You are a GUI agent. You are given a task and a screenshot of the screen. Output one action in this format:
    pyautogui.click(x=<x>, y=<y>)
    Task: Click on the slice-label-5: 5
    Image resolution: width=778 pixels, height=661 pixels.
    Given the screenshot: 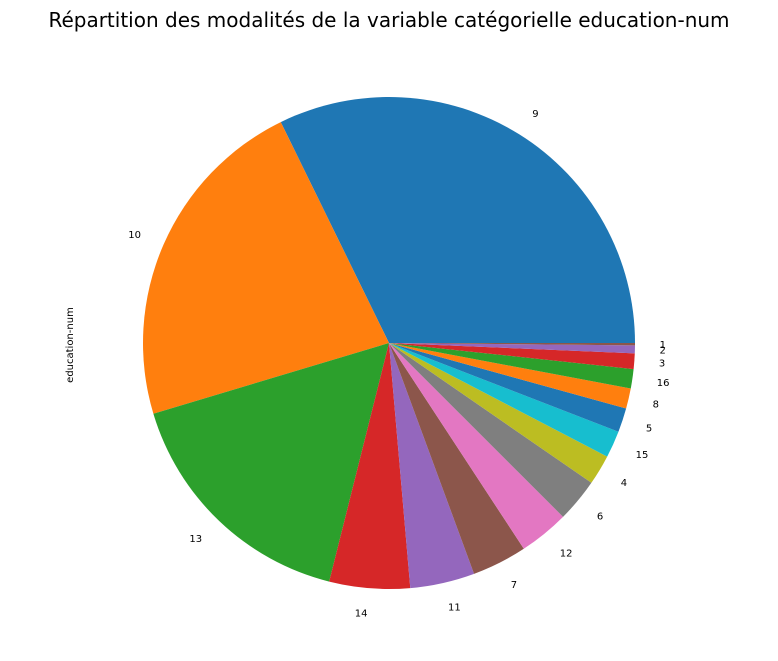 What is the action you would take?
    pyautogui.click(x=649, y=428)
    